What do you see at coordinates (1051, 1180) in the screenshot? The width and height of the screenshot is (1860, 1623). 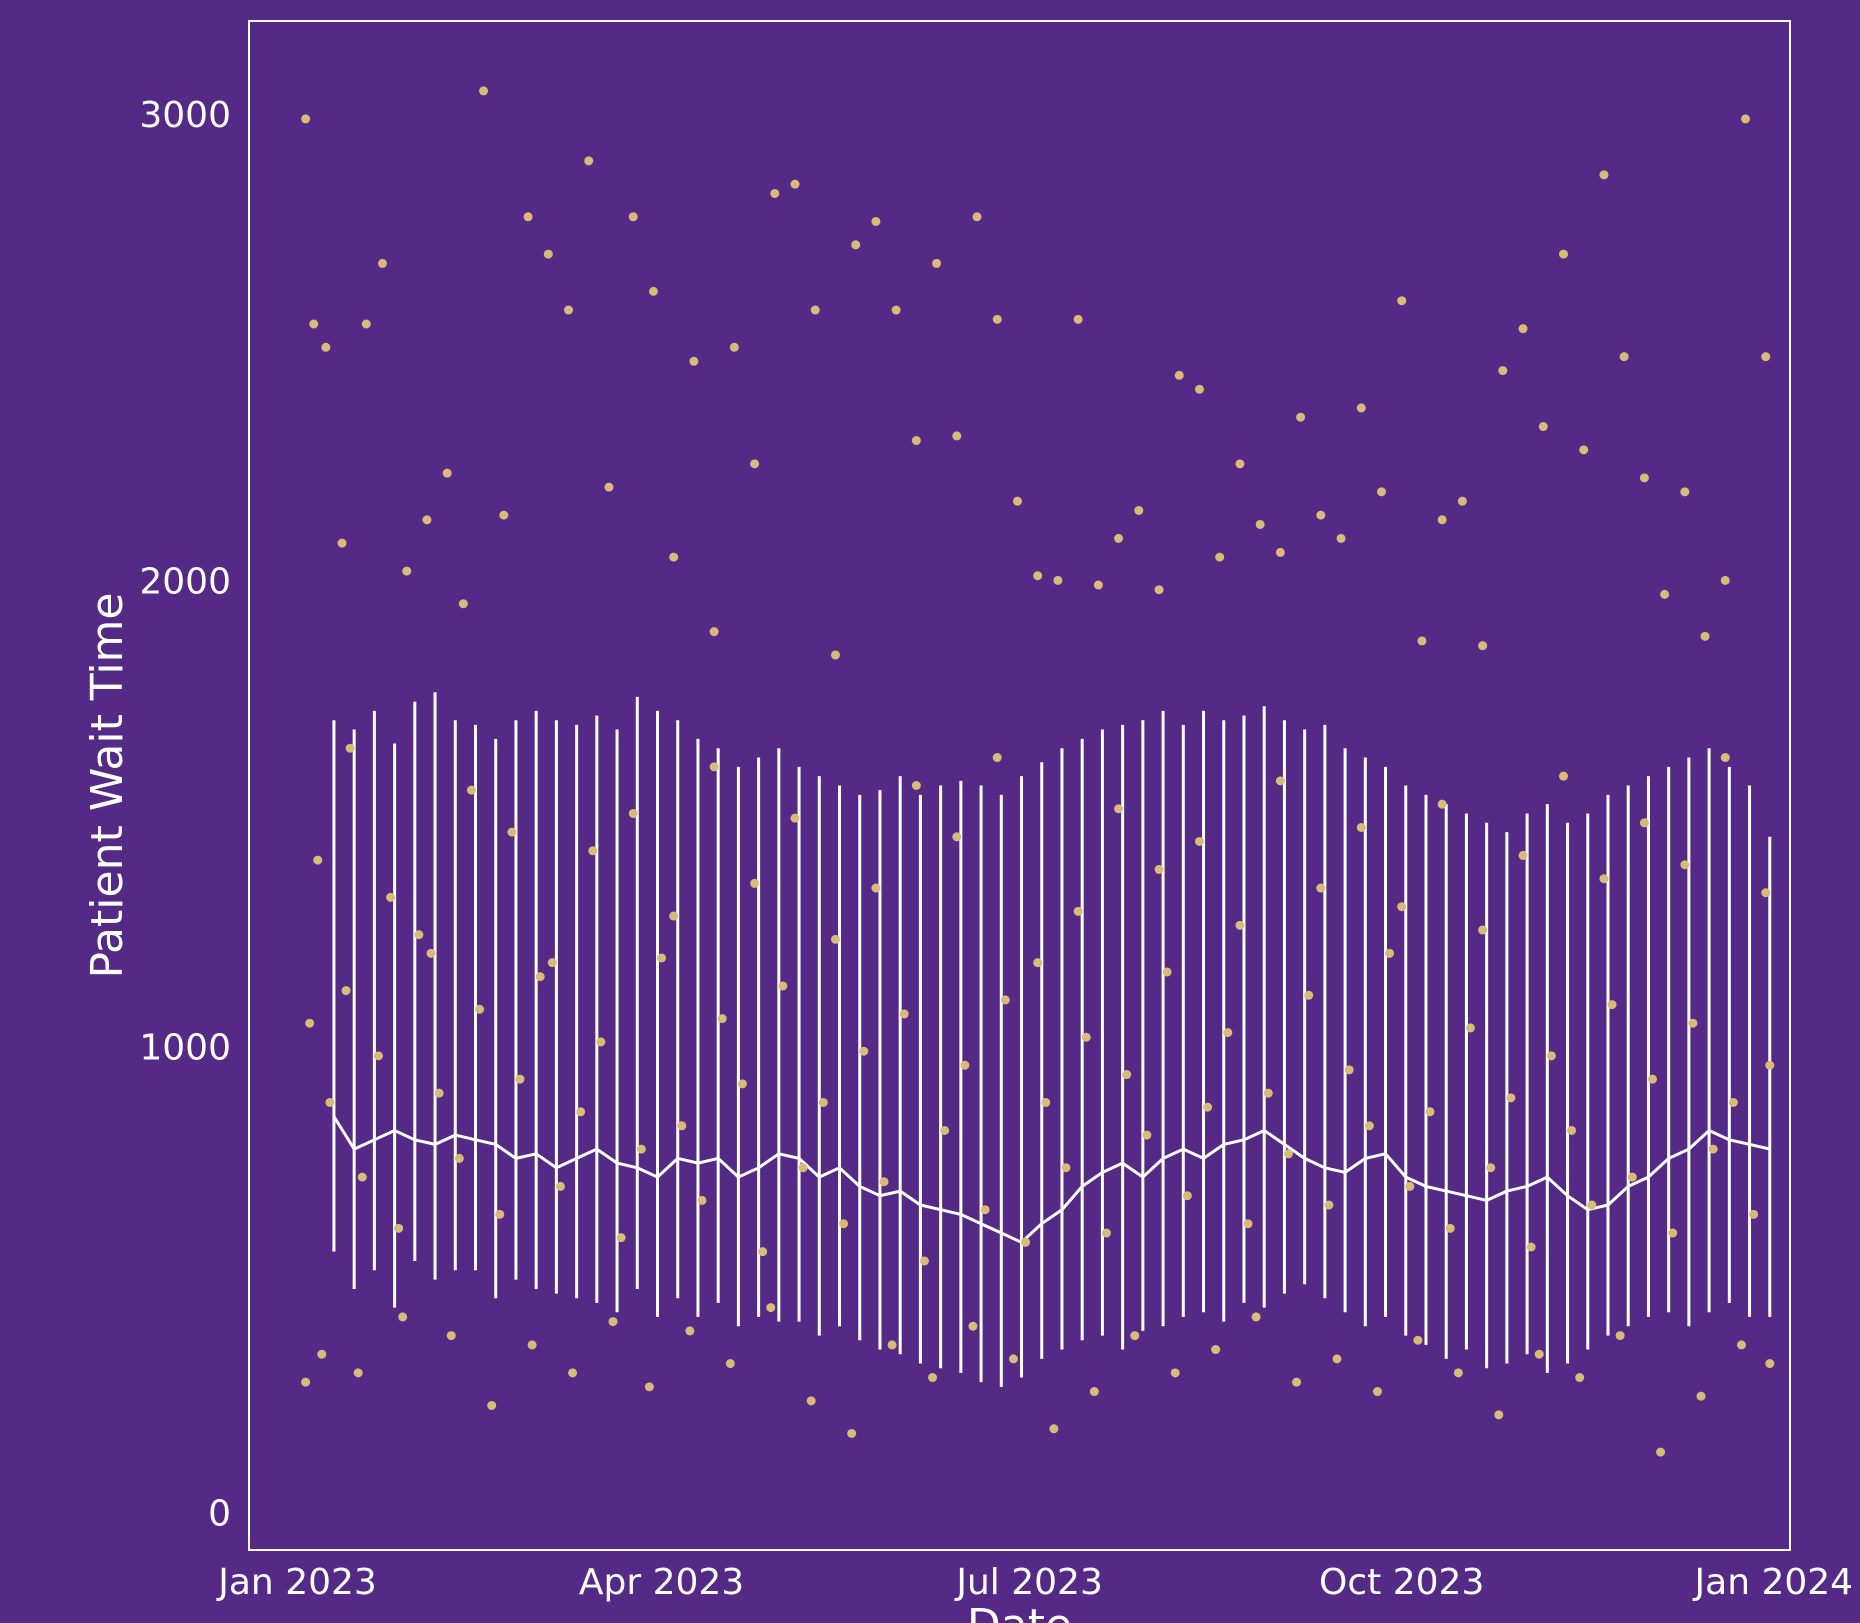 I see `wait-time-line` at bounding box center [1051, 1180].